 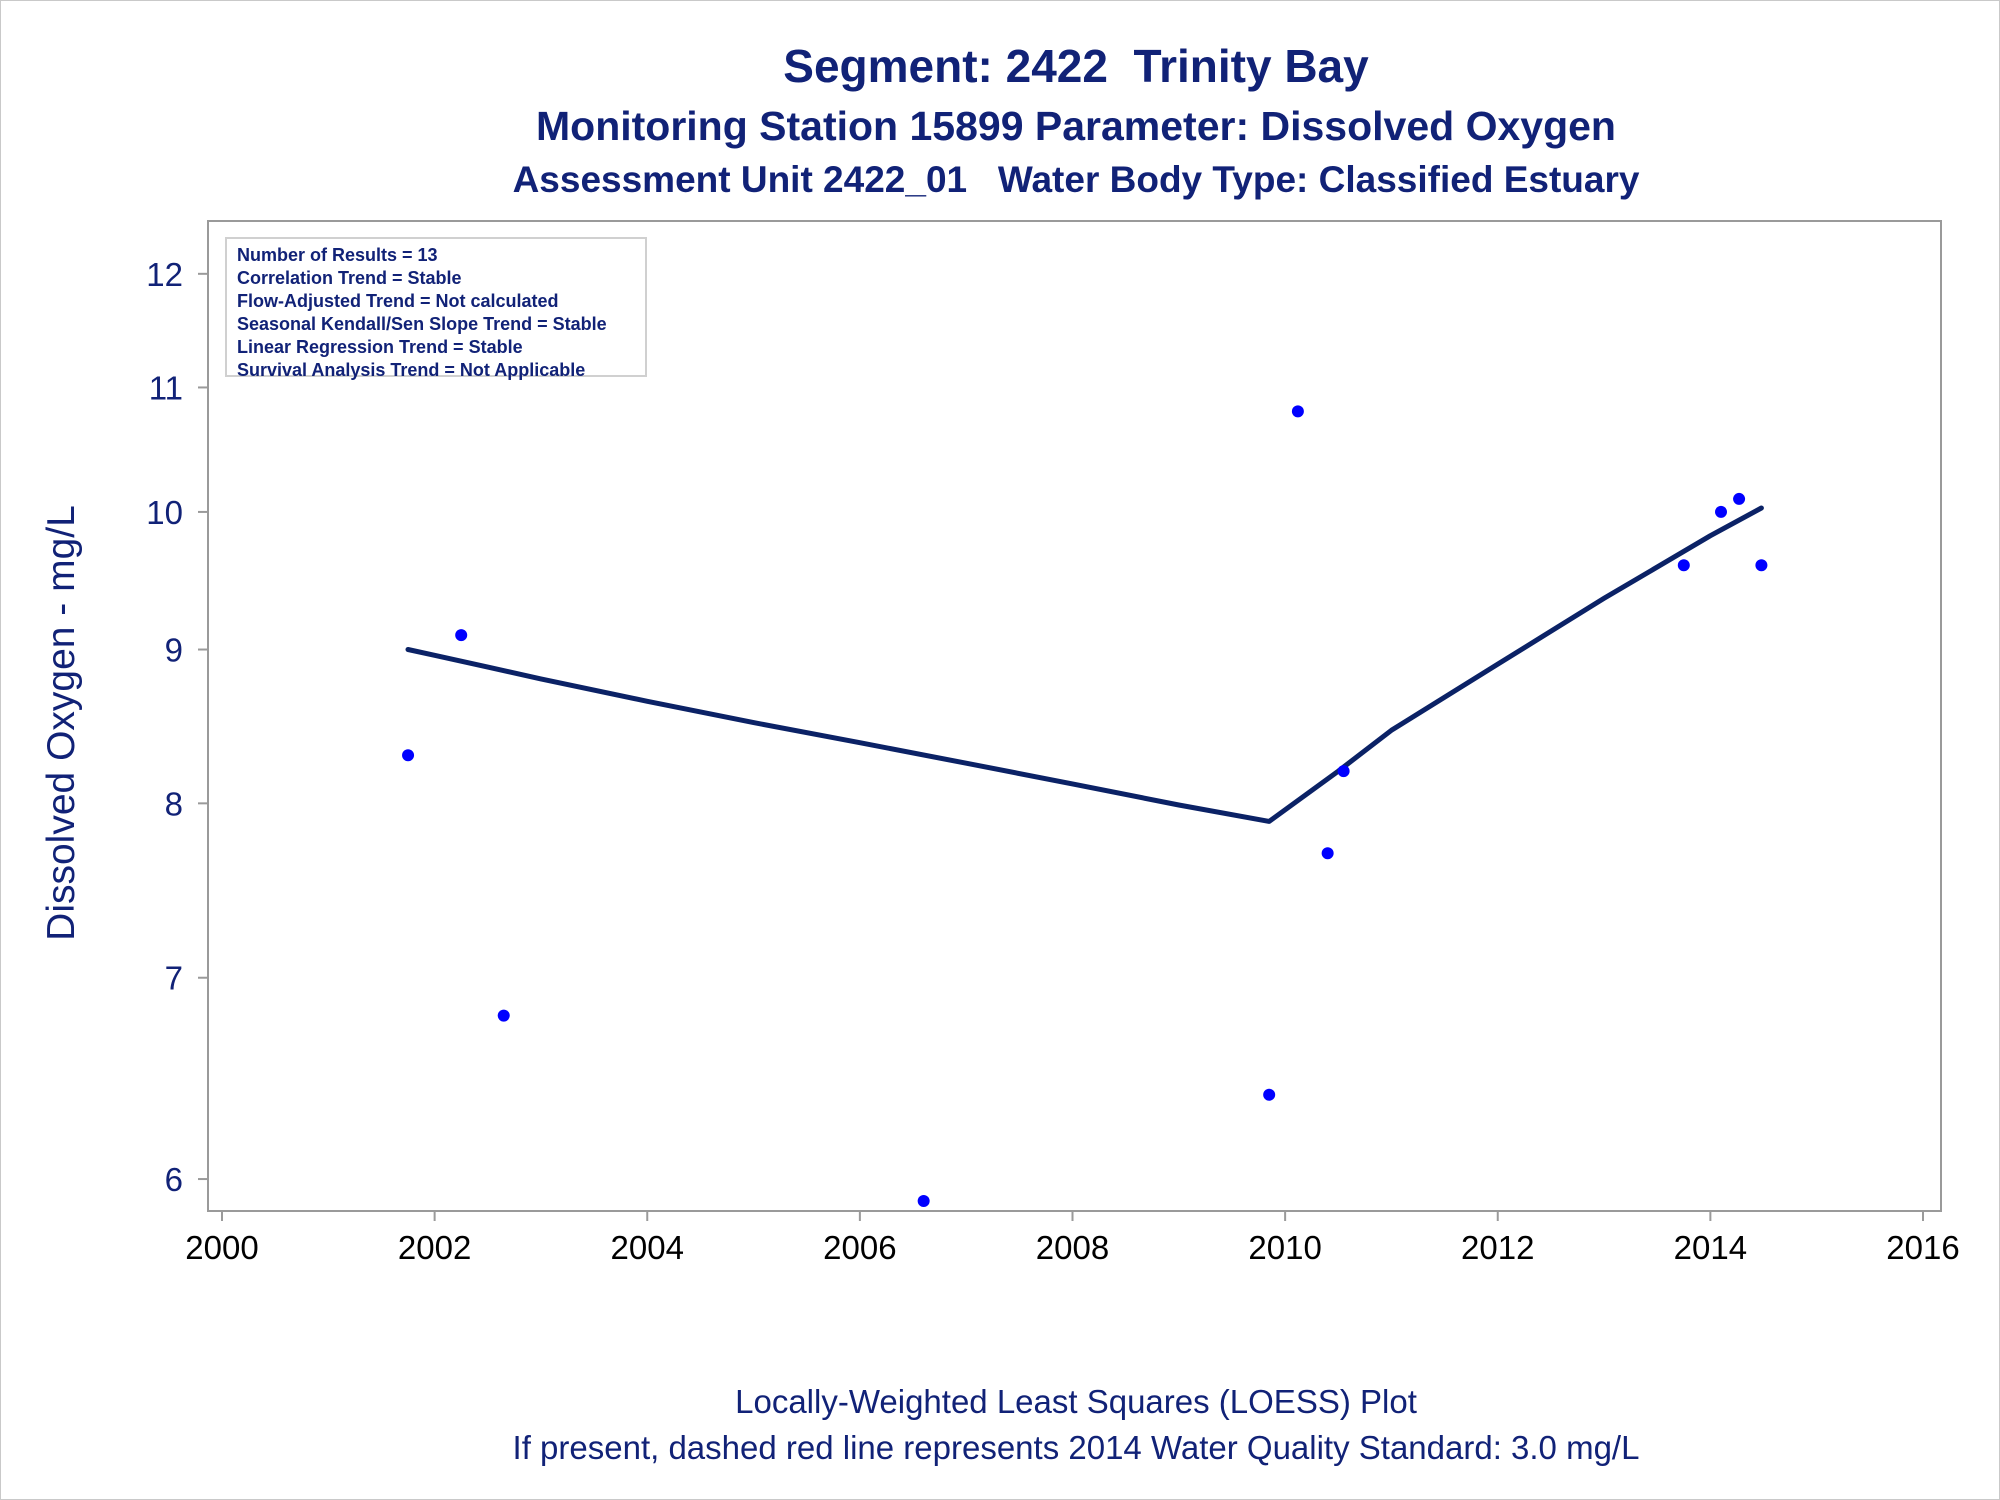 What do you see at coordinates (859, 1247) in the screenshot?
I see `x-tick-label: 2006` at bounding box center [859, 1247].